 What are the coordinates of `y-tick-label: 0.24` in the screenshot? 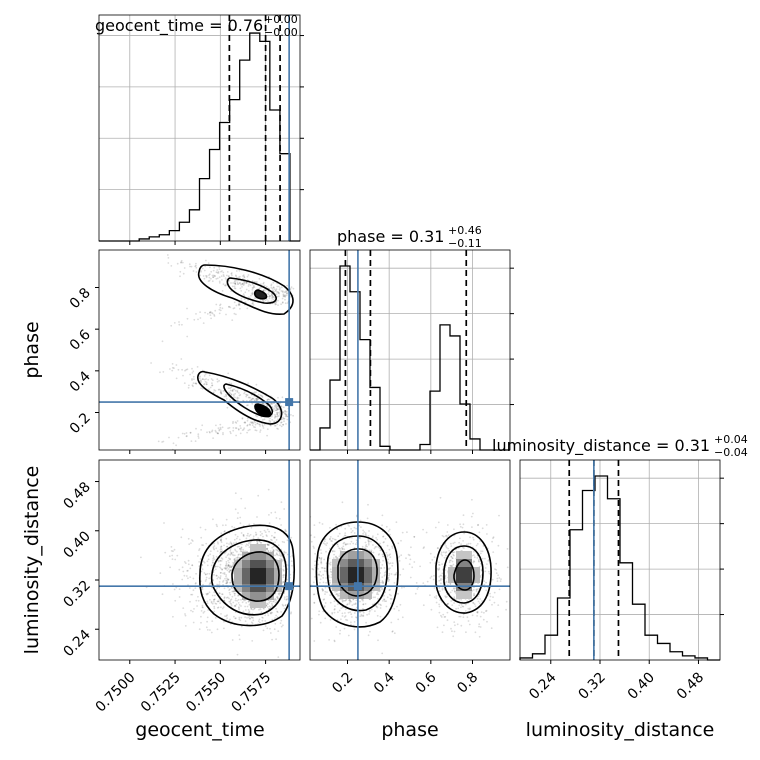 It's located at (76, 643).